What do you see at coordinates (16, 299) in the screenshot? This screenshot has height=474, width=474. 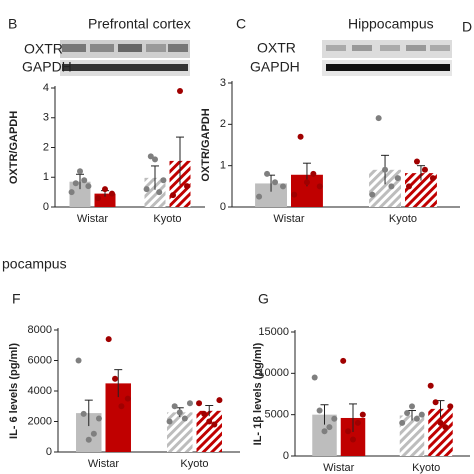 I see `panel-label: F` at bounding box center [16, 299].